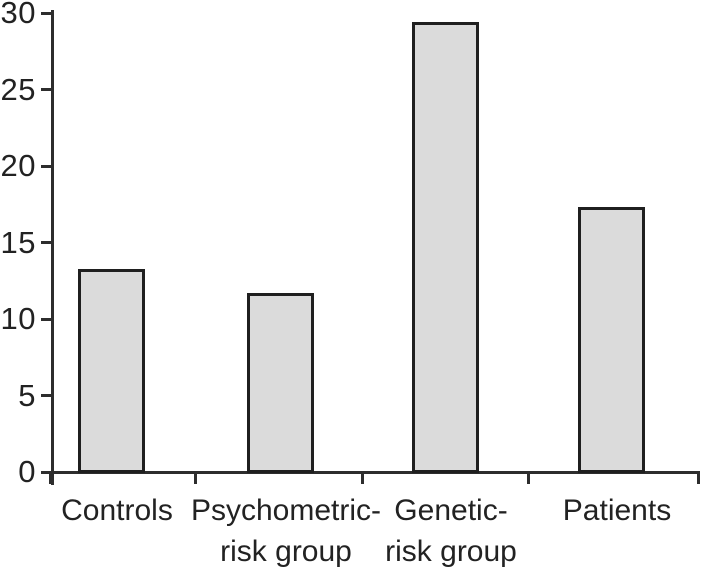 This screenshot has width=703, height=575. What do you see at coordinates (18, 89) in the screenshot?
I see `y-tick-label: 25` at bounding box center [18, 89].